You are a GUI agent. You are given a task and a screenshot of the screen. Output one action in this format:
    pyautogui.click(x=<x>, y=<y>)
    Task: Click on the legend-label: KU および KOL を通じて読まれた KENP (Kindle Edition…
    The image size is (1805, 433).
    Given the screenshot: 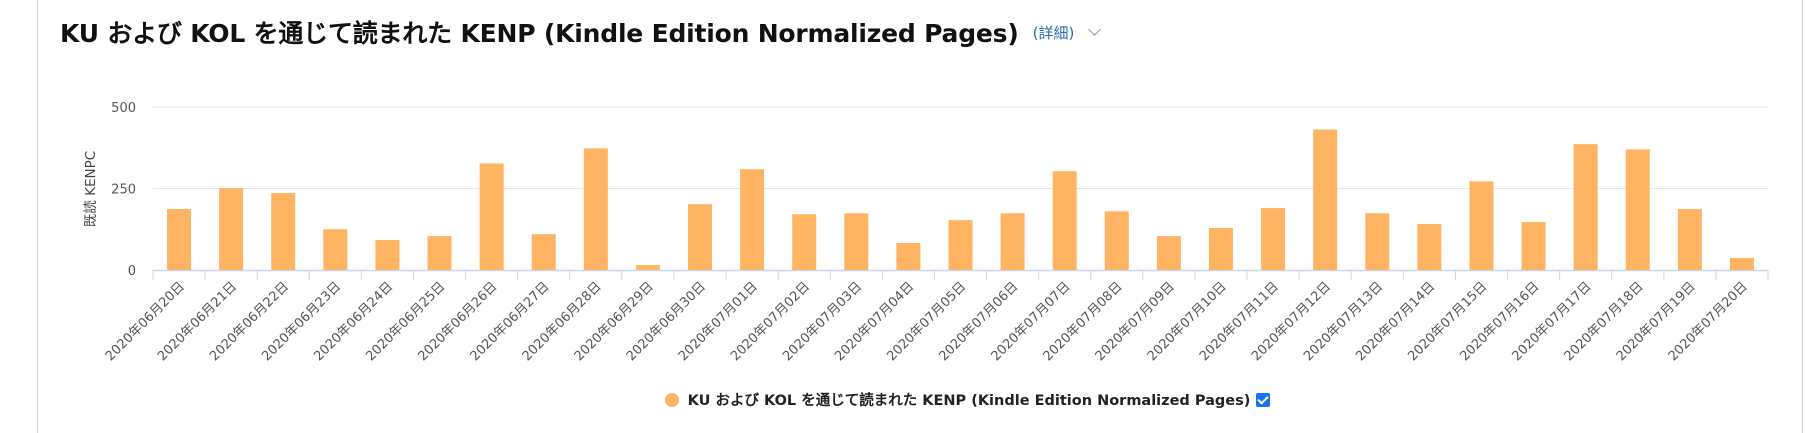 What is the action you would take?
    pyautogui.click(x=969, y=401)
    